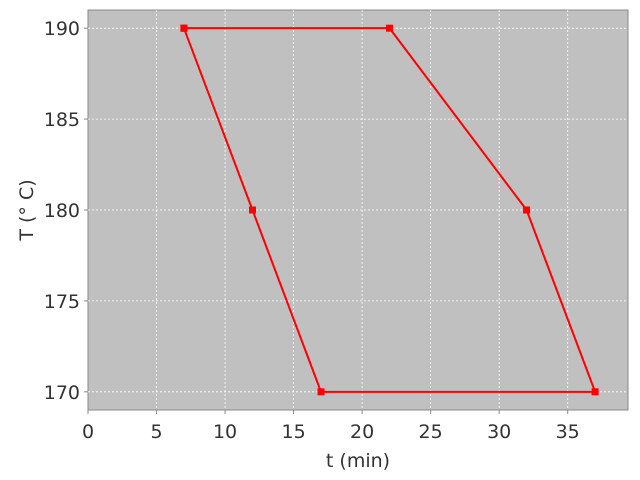 This screenshot has width=640, height=480. I want to click on x-tick-label: 35, so click(568, 432).